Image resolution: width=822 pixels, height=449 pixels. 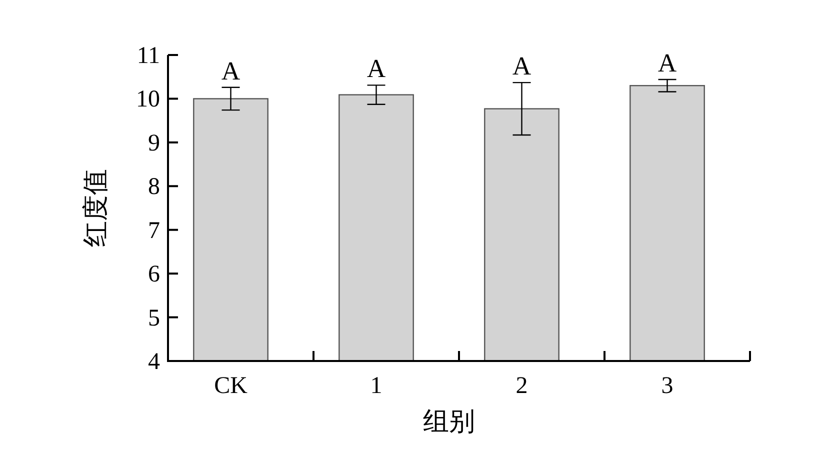 I want to click on y-tick-label: 7, so click(x=154, y=231).